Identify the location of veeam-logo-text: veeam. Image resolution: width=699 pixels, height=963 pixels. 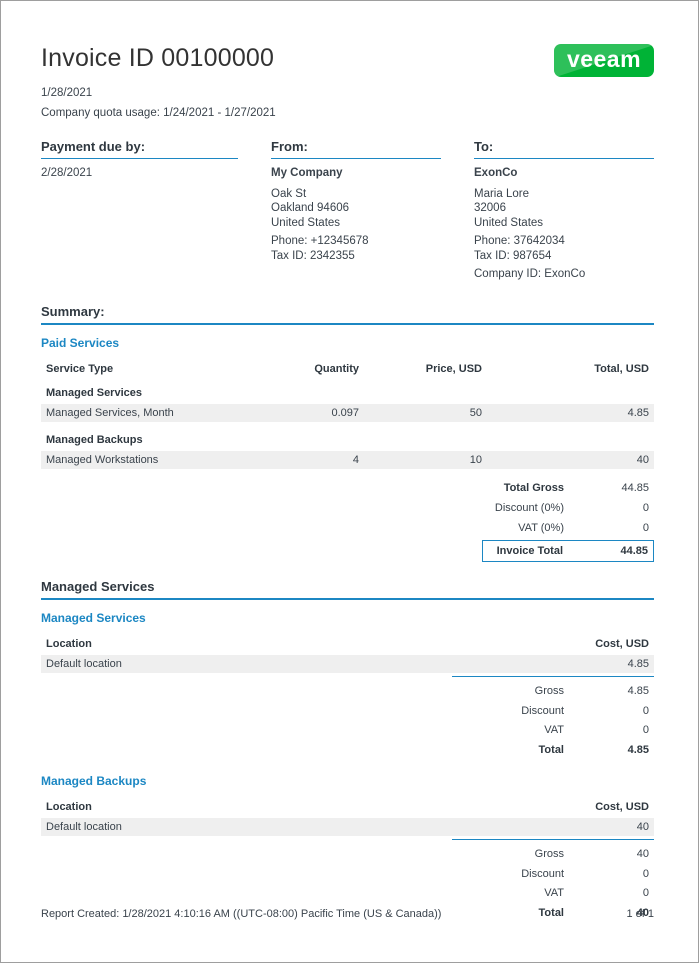
(604, 58).